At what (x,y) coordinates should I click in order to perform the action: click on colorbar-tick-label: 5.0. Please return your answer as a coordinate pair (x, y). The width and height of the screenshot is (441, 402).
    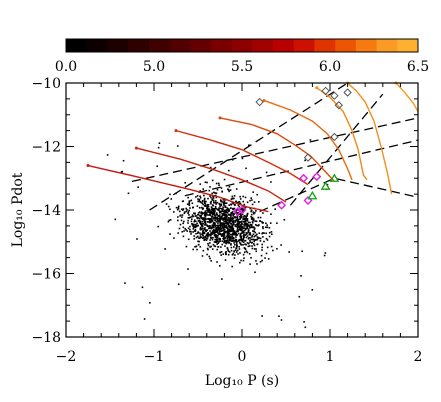
    Looking at the image, I should click on (154, 67).